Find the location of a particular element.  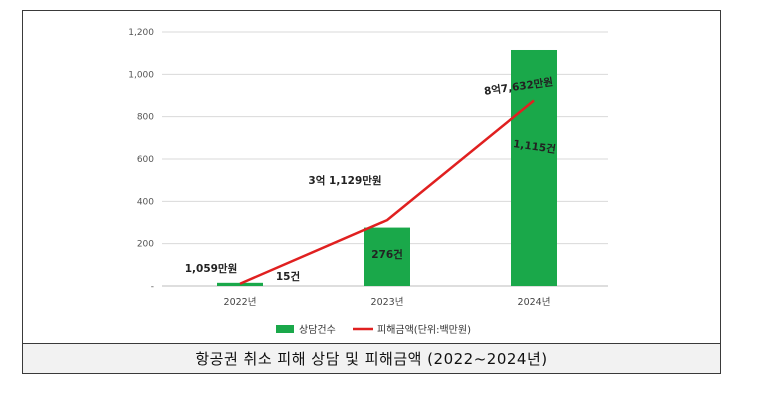

y-tick-label: - is located at coordinates (152, 287).